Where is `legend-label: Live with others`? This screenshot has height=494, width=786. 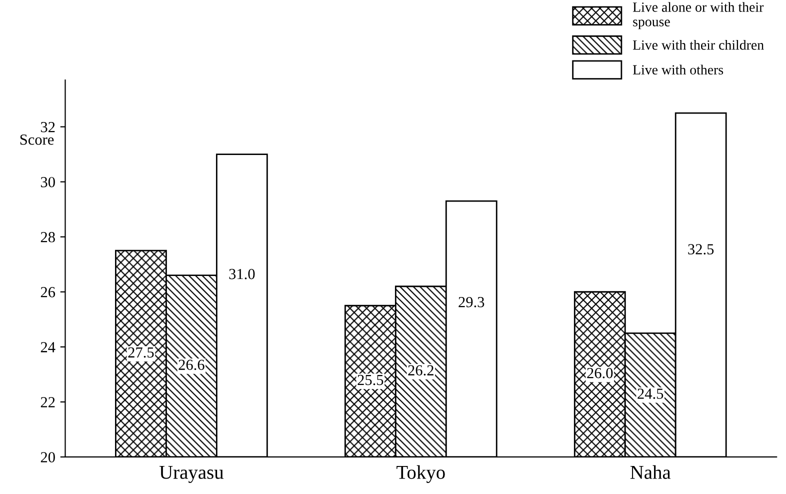
legend-label: Live with others is located at coordinates (678, 69).